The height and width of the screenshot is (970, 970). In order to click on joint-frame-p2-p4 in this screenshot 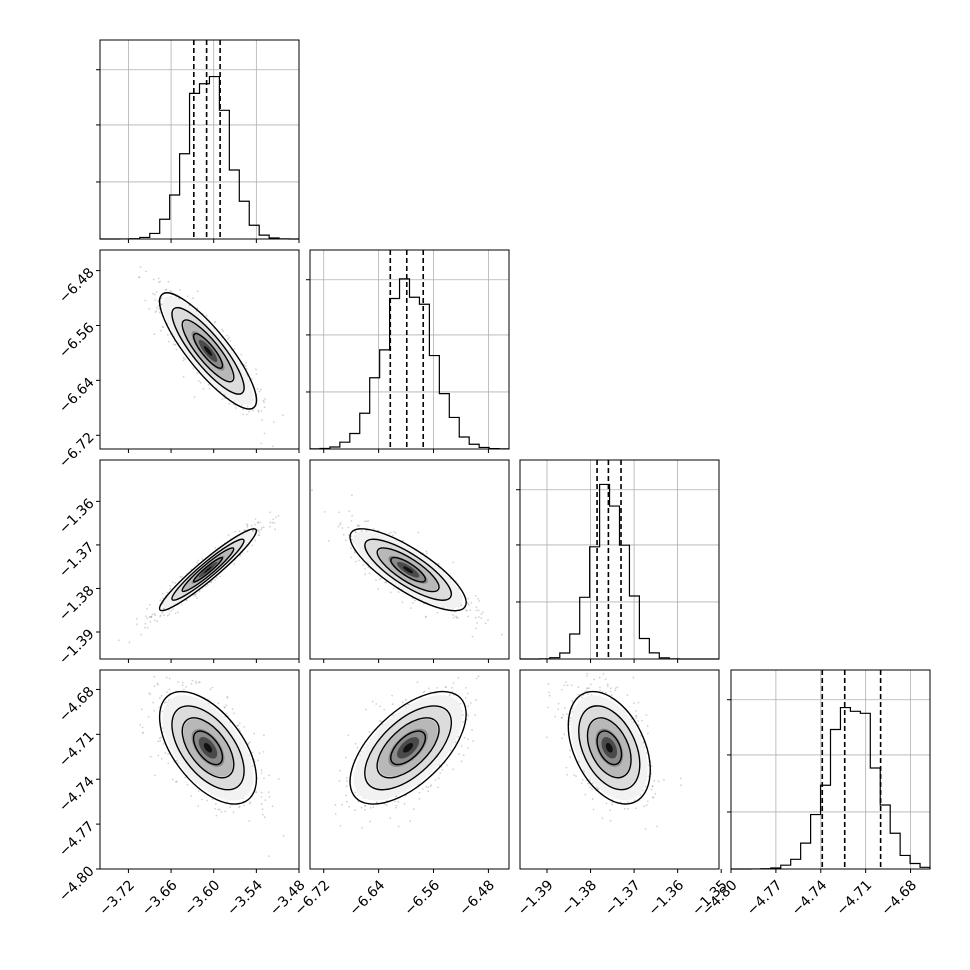, I will do `click(409, 769)`.